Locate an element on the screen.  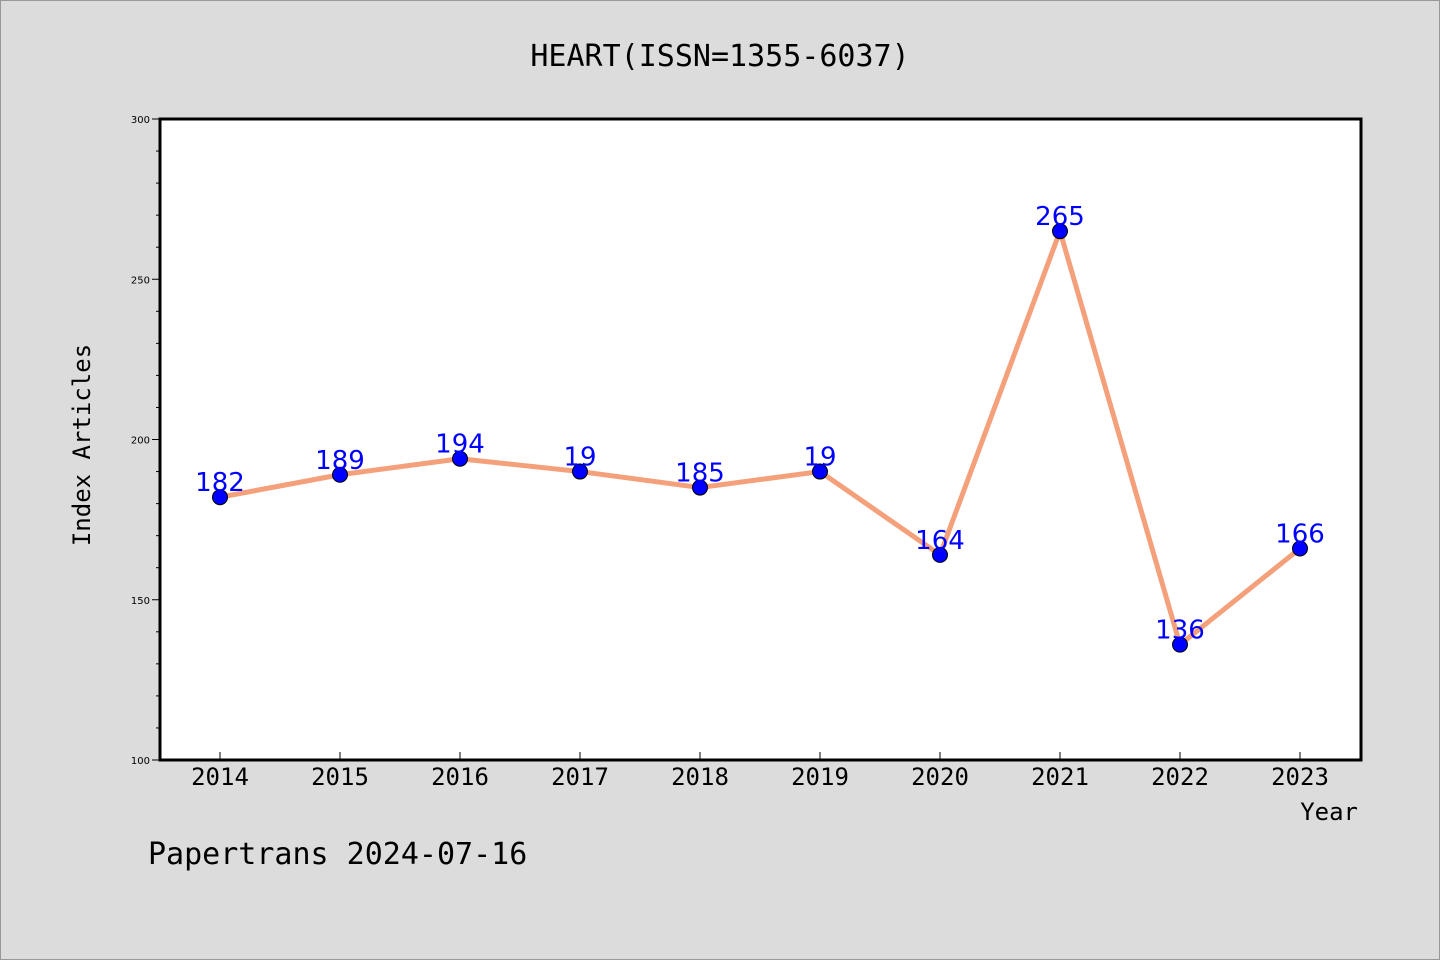
data-label: 164 is located at coordinates (940, 541).